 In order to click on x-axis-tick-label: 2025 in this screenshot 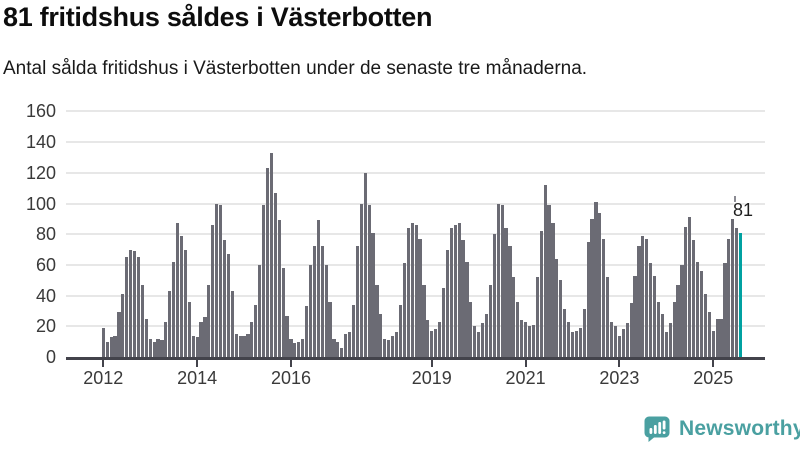, I will do `click(713, 378)`.